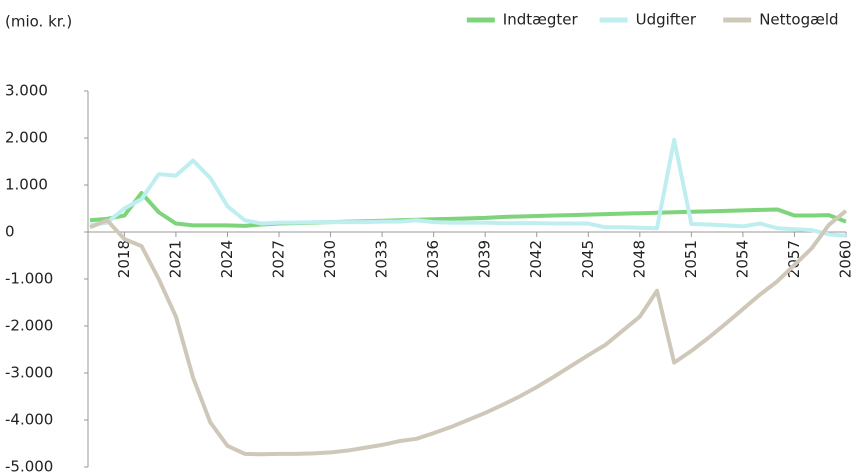 The width and height of the screenshot is (857, 475). What do you see at coordinates (26, 91) in the screenshot?
I see `y-tick-label: 3.000` at bounding box center [26, 91].